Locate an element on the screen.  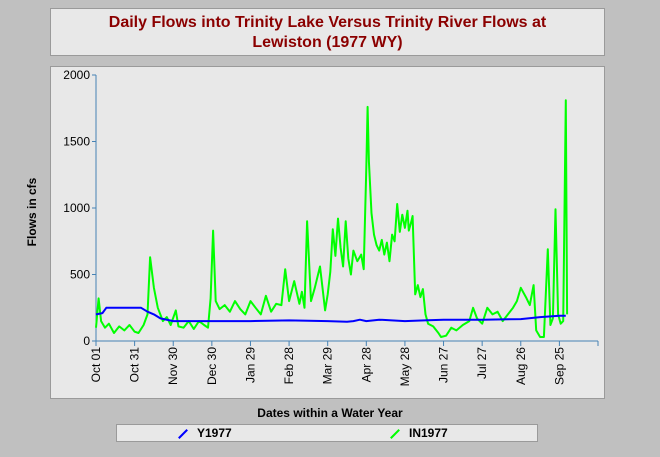
legend-swatch-in1977 is located at coordinates (395, 433).